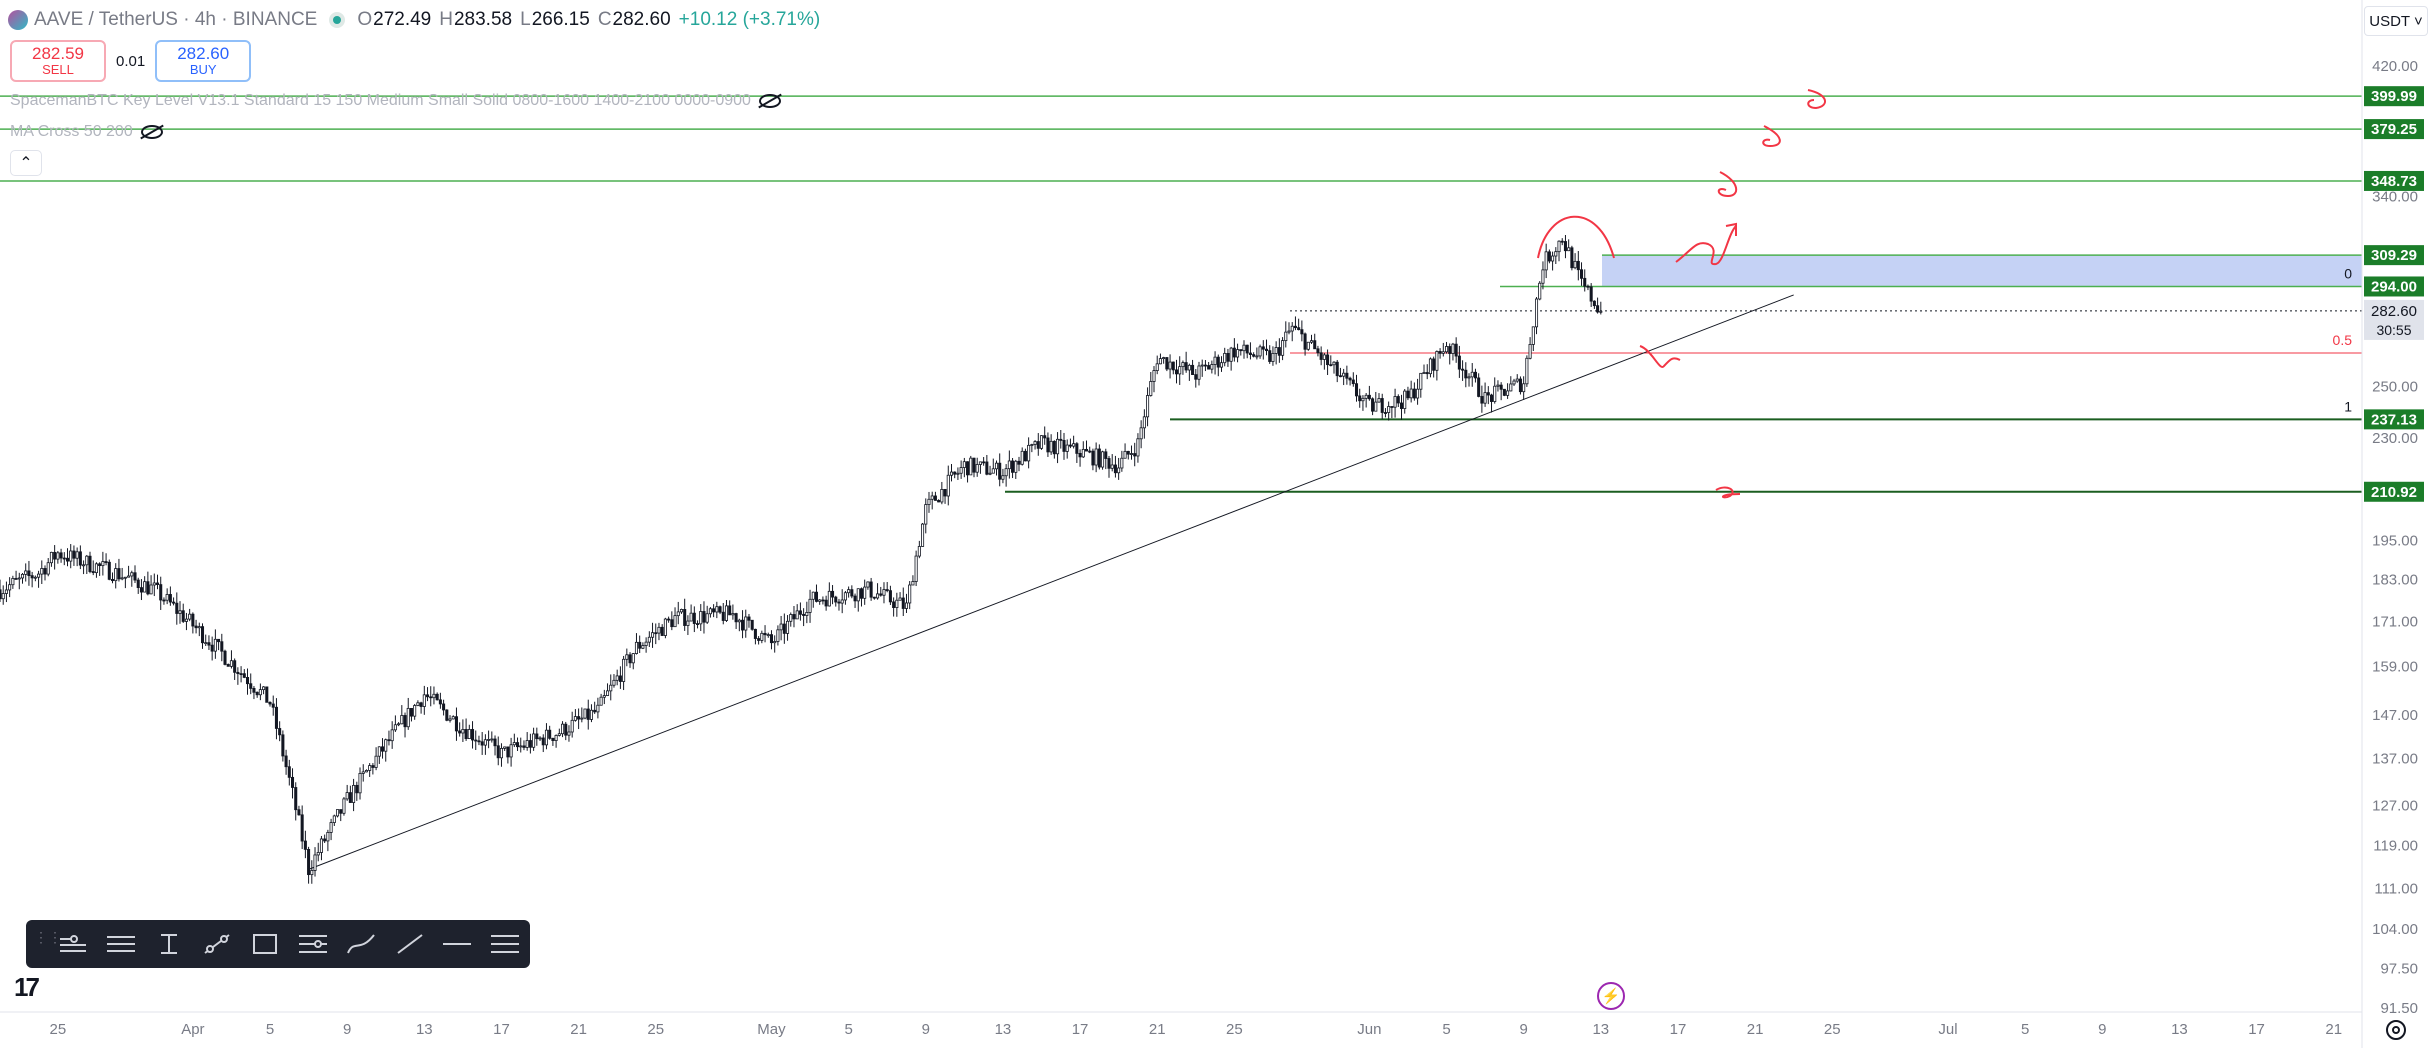  Describe the element at coordinates (27, 987) in the screenshot. I see `tradingview-logo: 17` at that location.